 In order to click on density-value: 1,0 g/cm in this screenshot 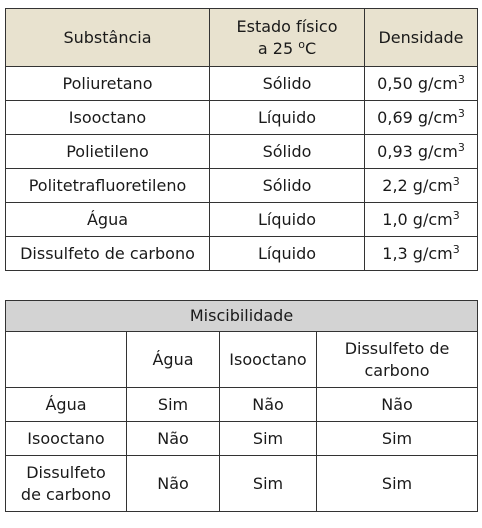, I will do `click(417, 219)`.